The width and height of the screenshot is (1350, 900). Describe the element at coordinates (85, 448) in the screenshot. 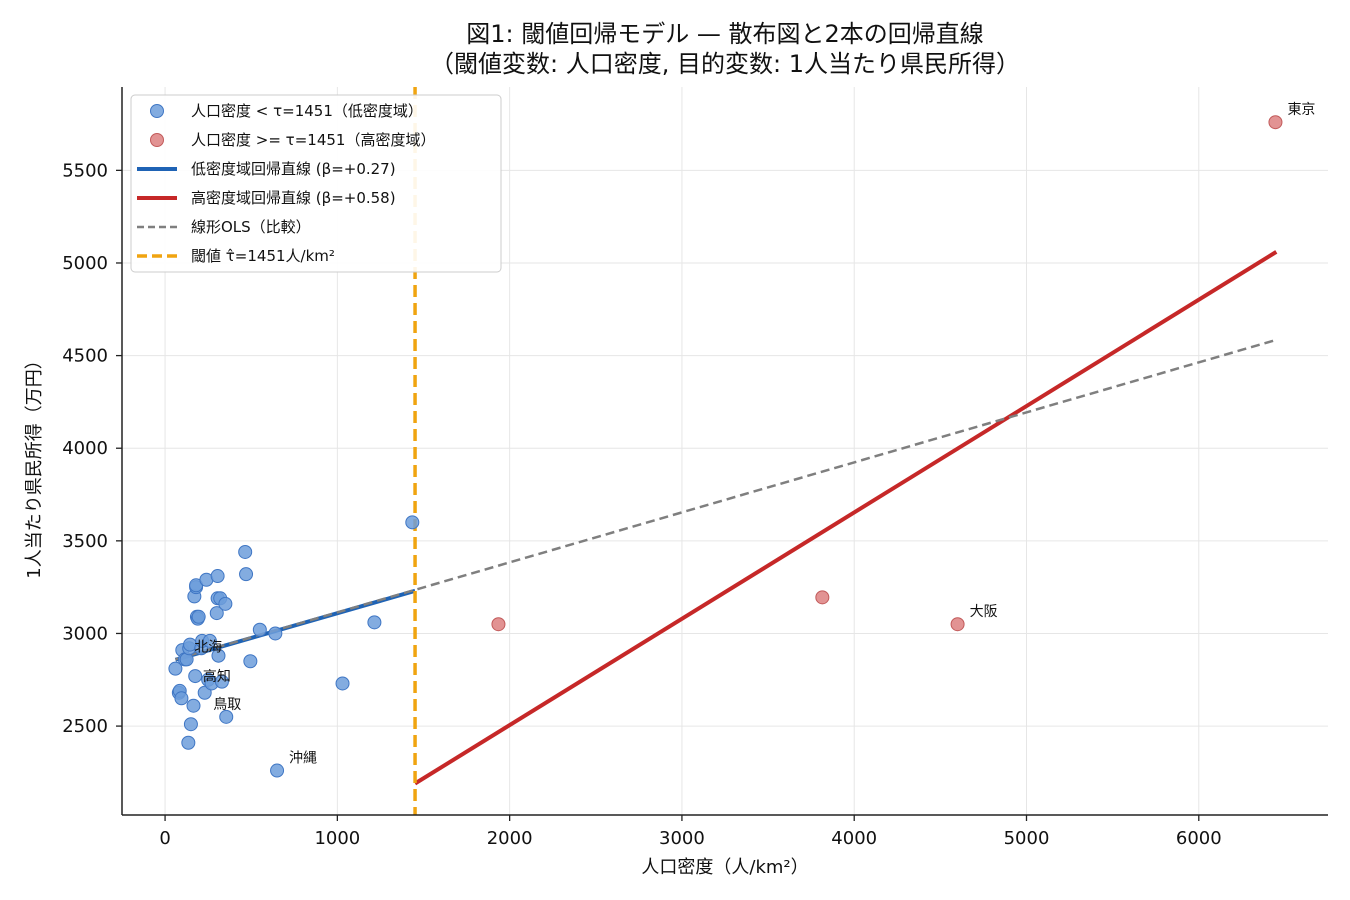

I see `y-tick-label: 4000` at that location.